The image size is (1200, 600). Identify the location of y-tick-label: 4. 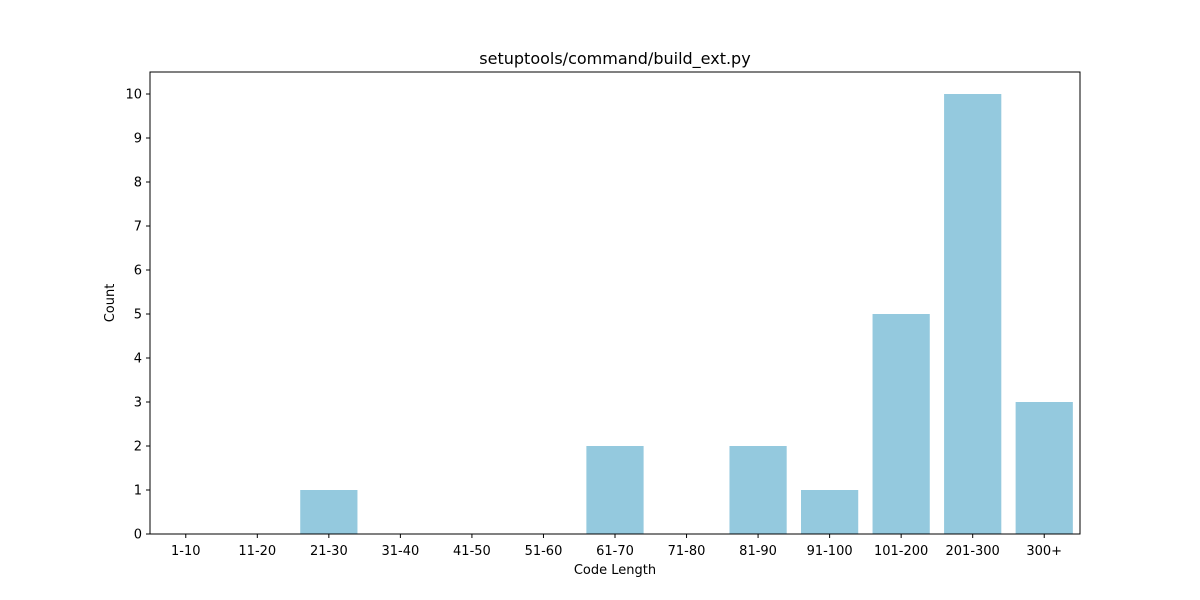
(138, 359).